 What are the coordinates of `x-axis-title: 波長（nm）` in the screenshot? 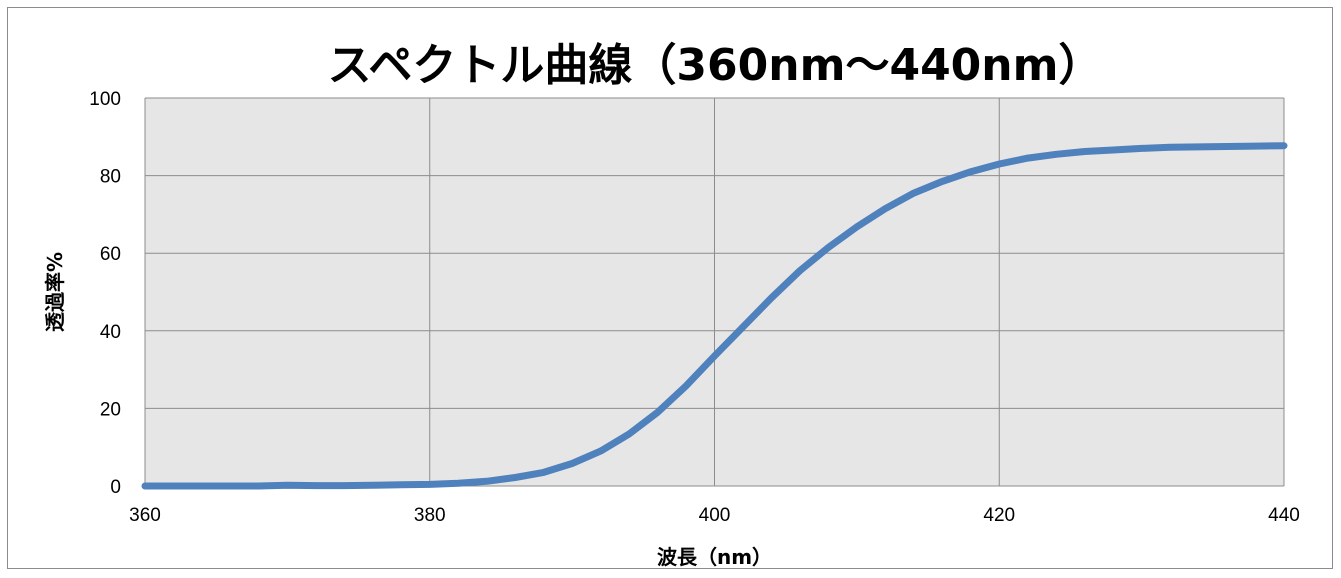 It's located at (714, 557).